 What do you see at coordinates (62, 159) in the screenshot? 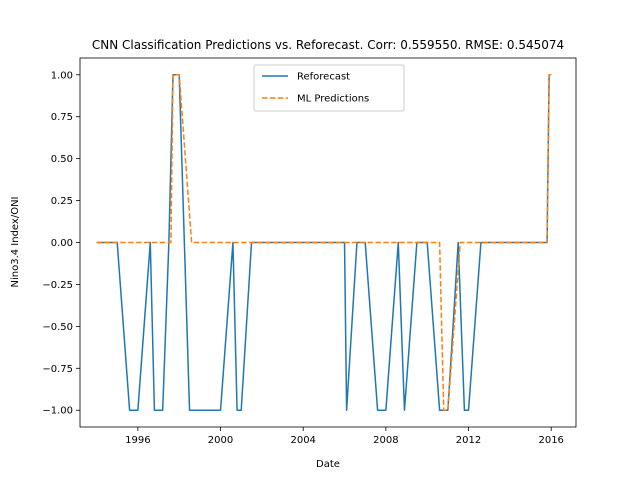
I see `y-tick-label: 0.50` at bounding box center [62, 159].